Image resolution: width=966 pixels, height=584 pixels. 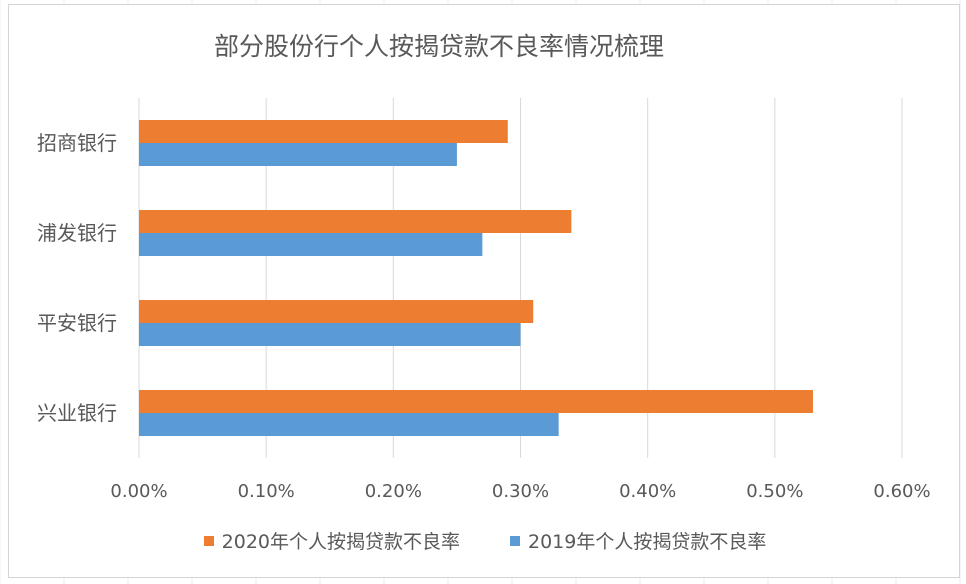 What do you see at coordinates (438, 46) in the screenshot?
I see `chart-title: 部分股份行个人按揭贷款不良率情况梳理` at bounding box center [438, 46].